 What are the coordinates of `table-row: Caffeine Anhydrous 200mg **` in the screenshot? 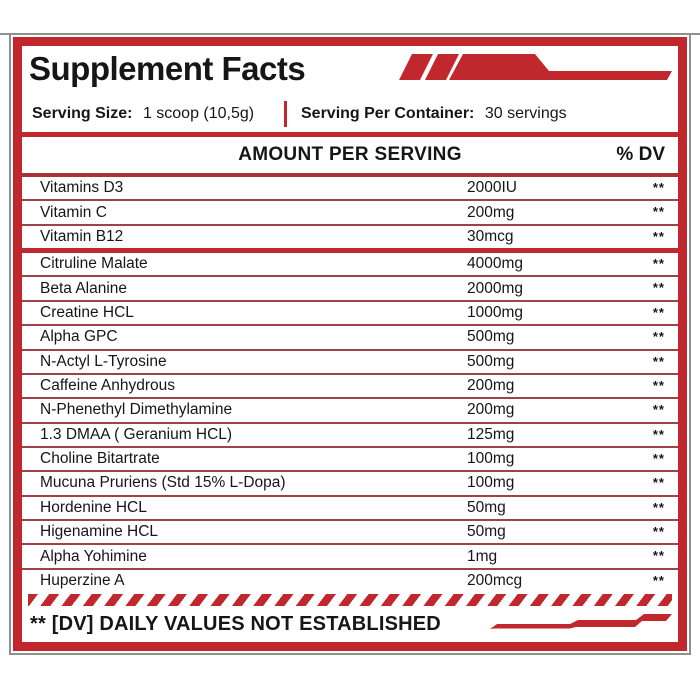 It's located at (350, 387).